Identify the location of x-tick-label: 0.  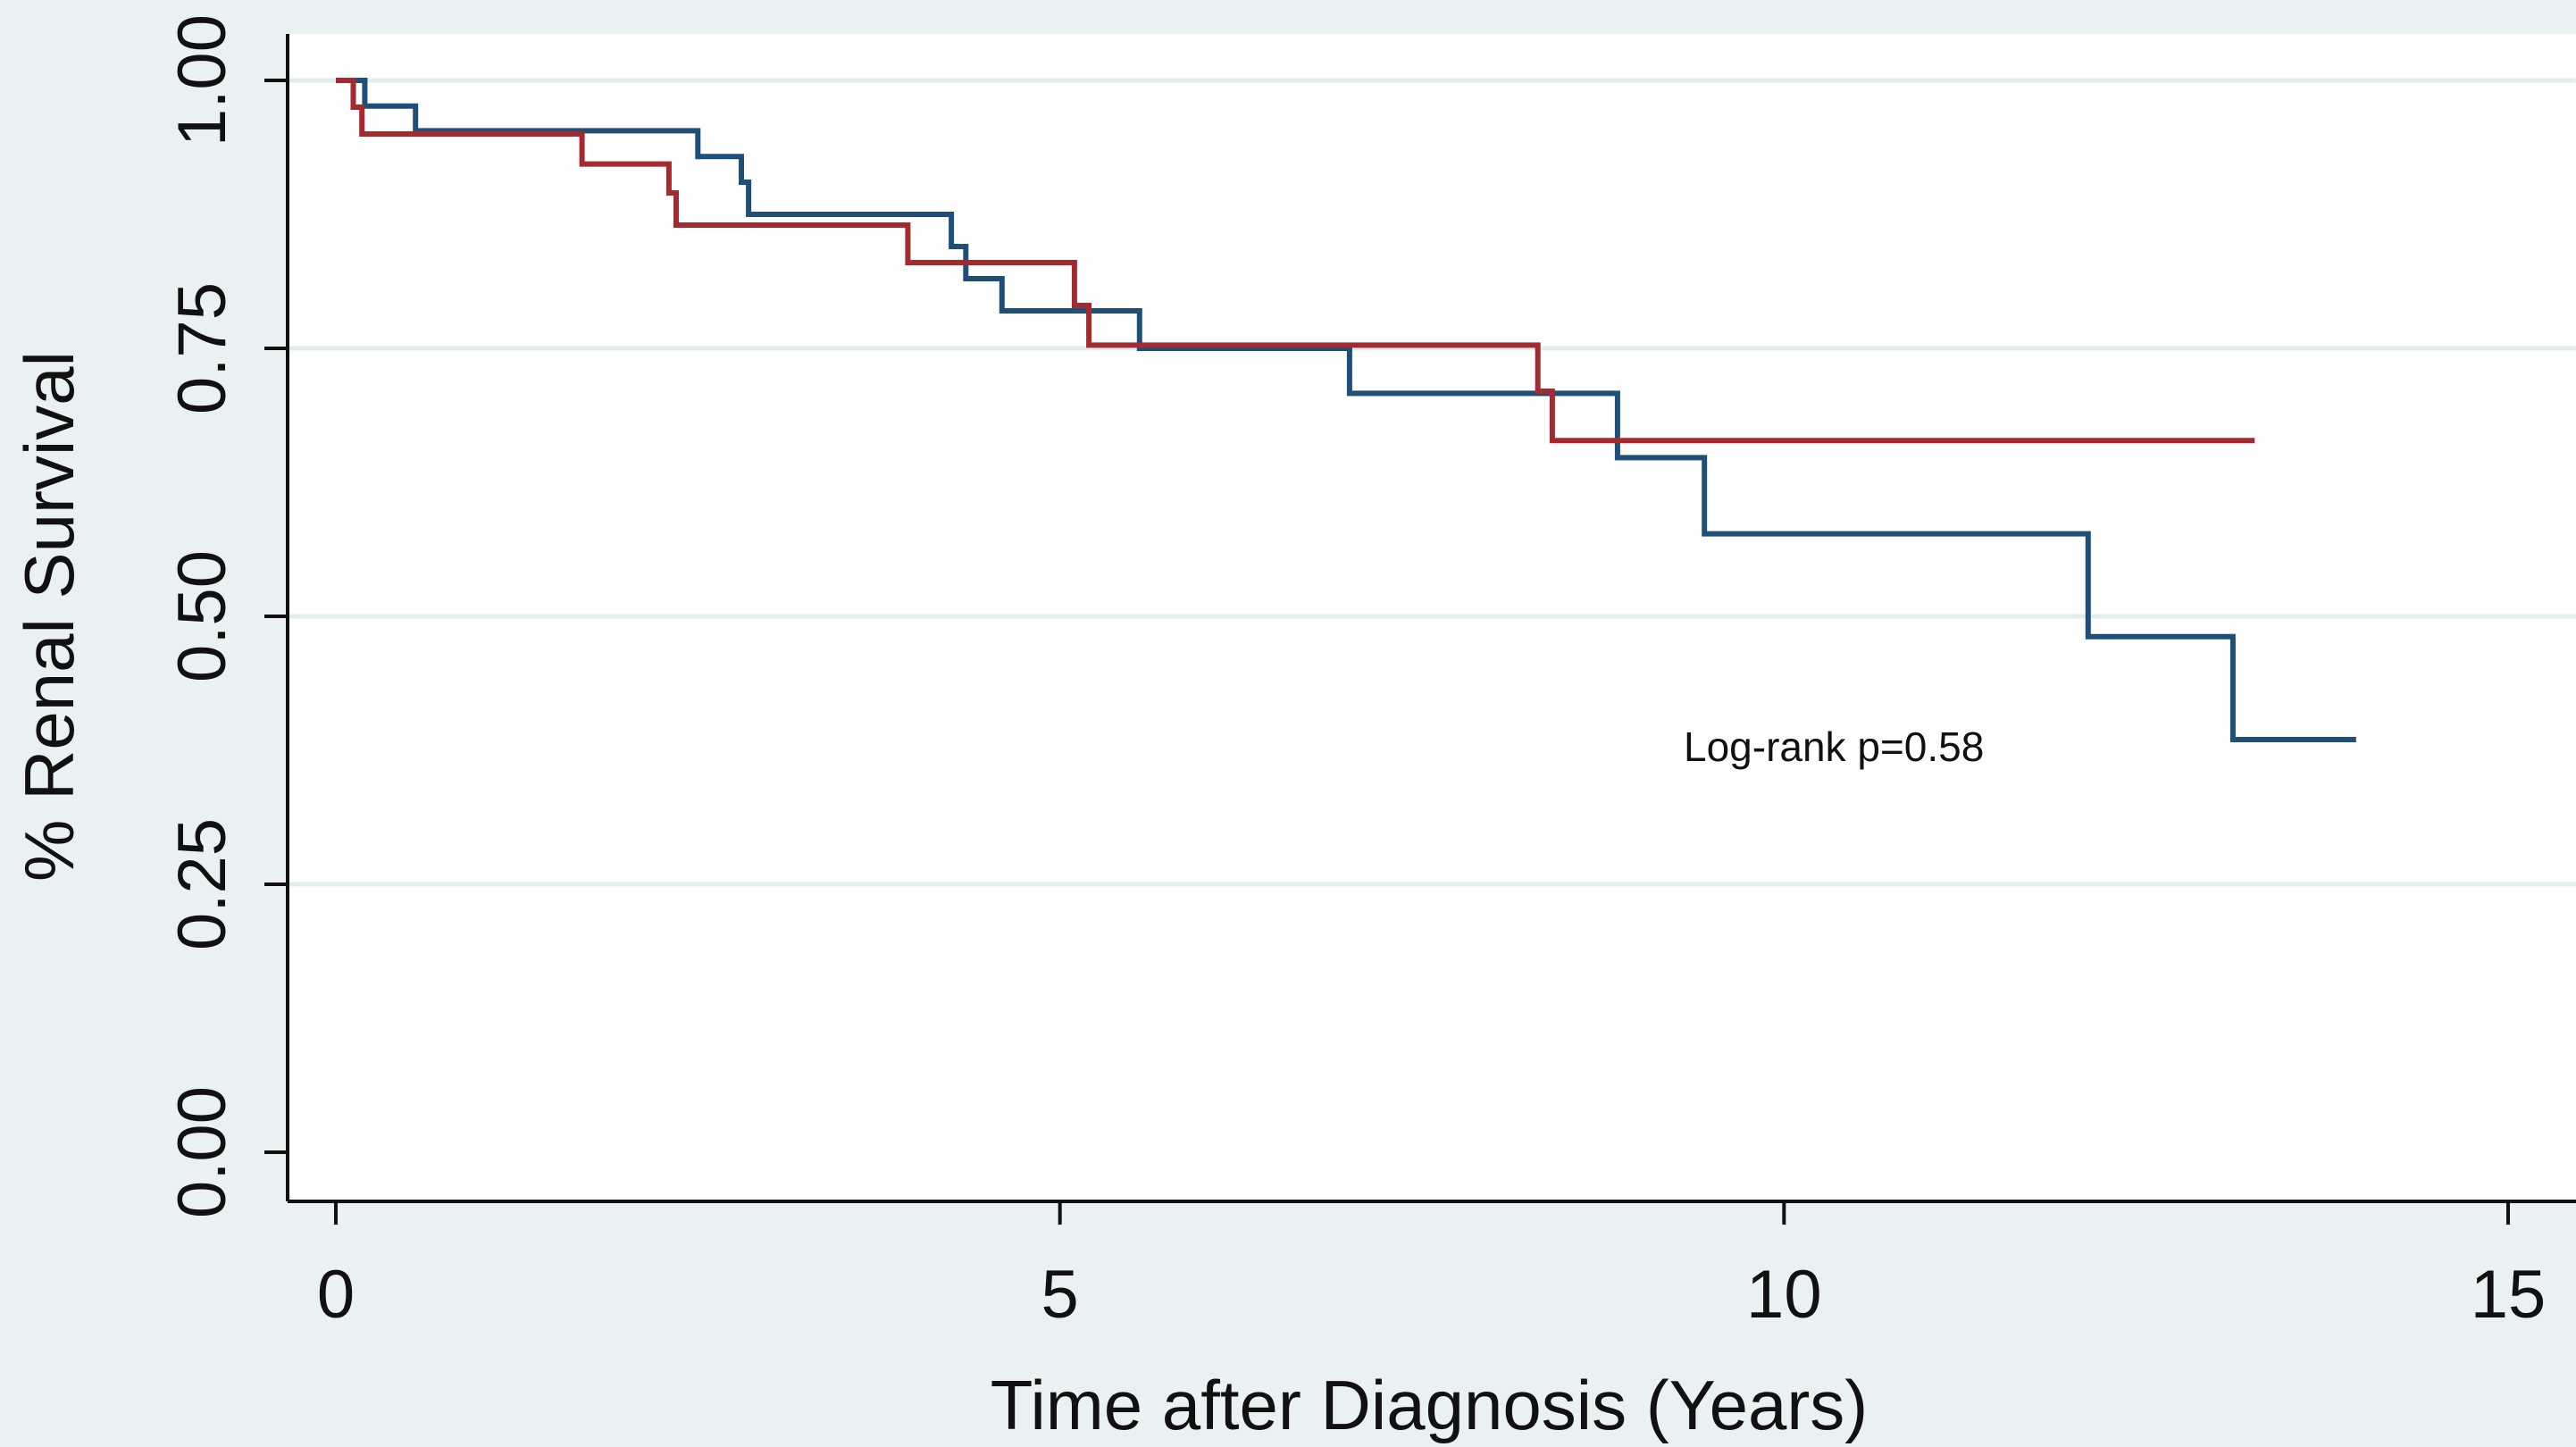
(336, 1295).